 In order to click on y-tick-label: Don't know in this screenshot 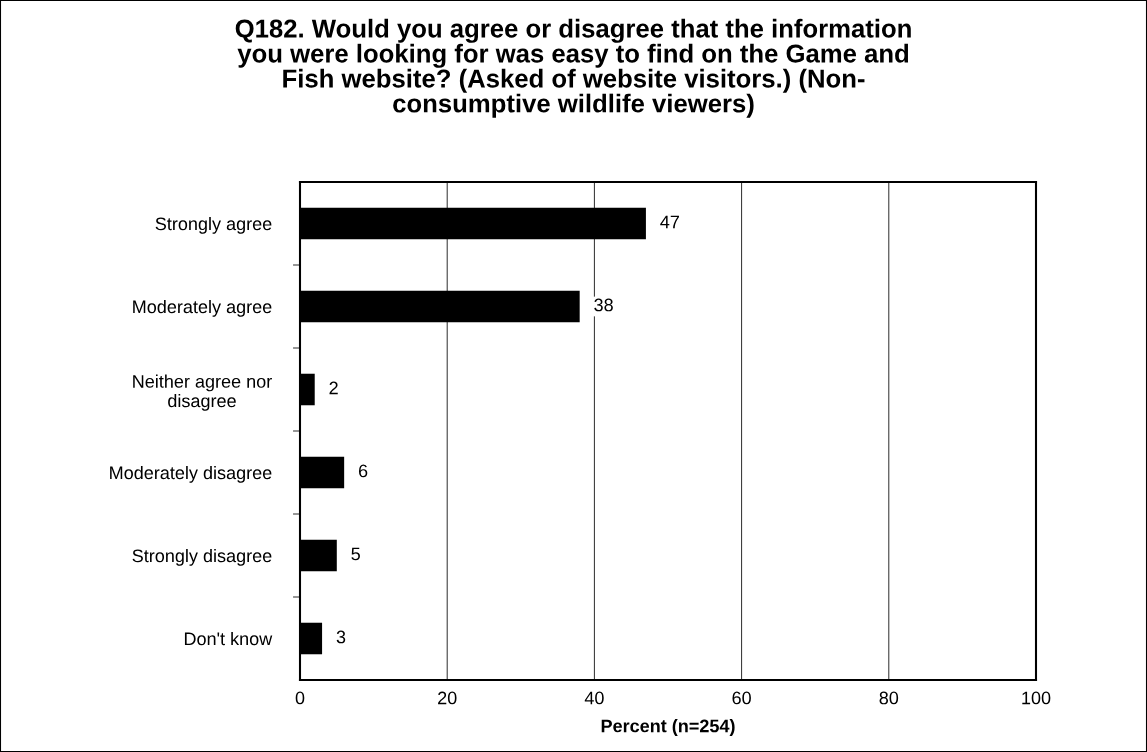, I will do `click(228, 638)`.